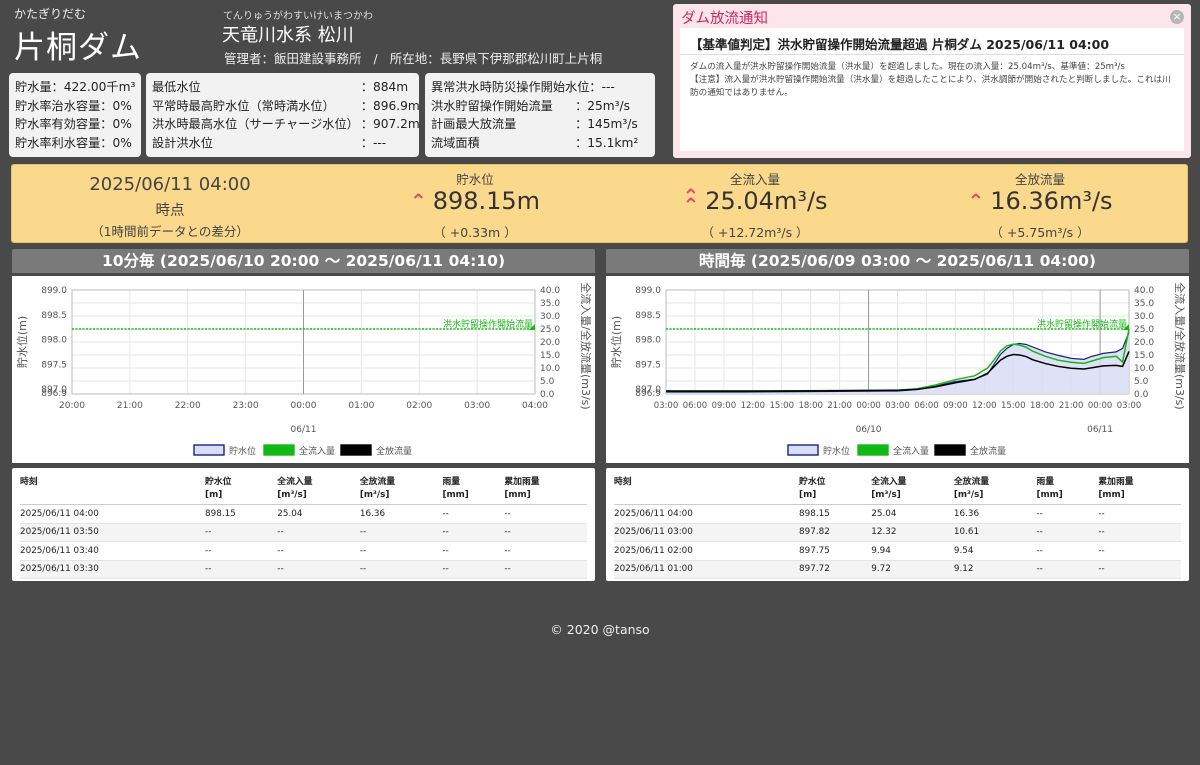 This screenshot has width=1200, height=765. I want to click on footer-copyright: © 2020 @tanso, so click(600, 629).